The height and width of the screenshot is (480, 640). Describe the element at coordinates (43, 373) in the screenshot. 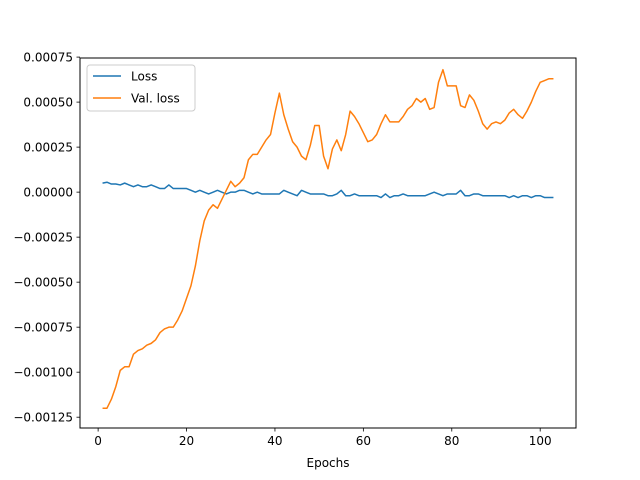

I see `y-tick-label: −0.00100` at that location.